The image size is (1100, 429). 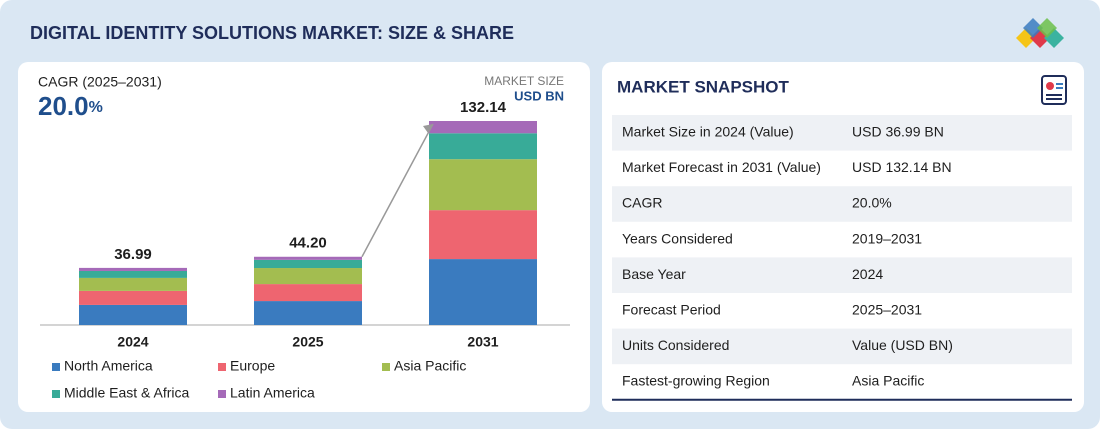 What do you see at coordinates (642, 203) in the screenshot?
I see `table-cell: CAGR` at bounding box center [642, 203].